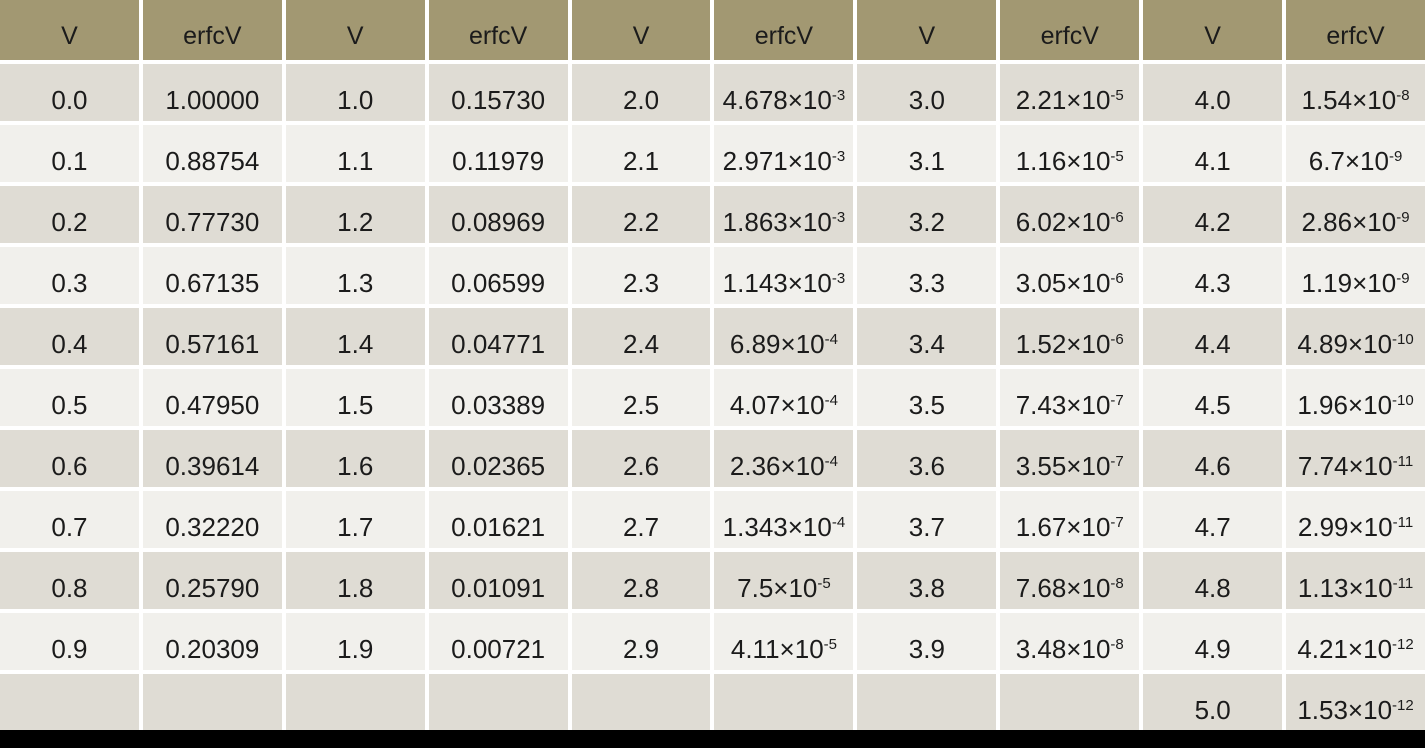  What do you see at coordinates (1069, 160) in the screenshot?
I see `erfcv-value: 1.16×10⁻⁵` at bounding box center [1069, 160].